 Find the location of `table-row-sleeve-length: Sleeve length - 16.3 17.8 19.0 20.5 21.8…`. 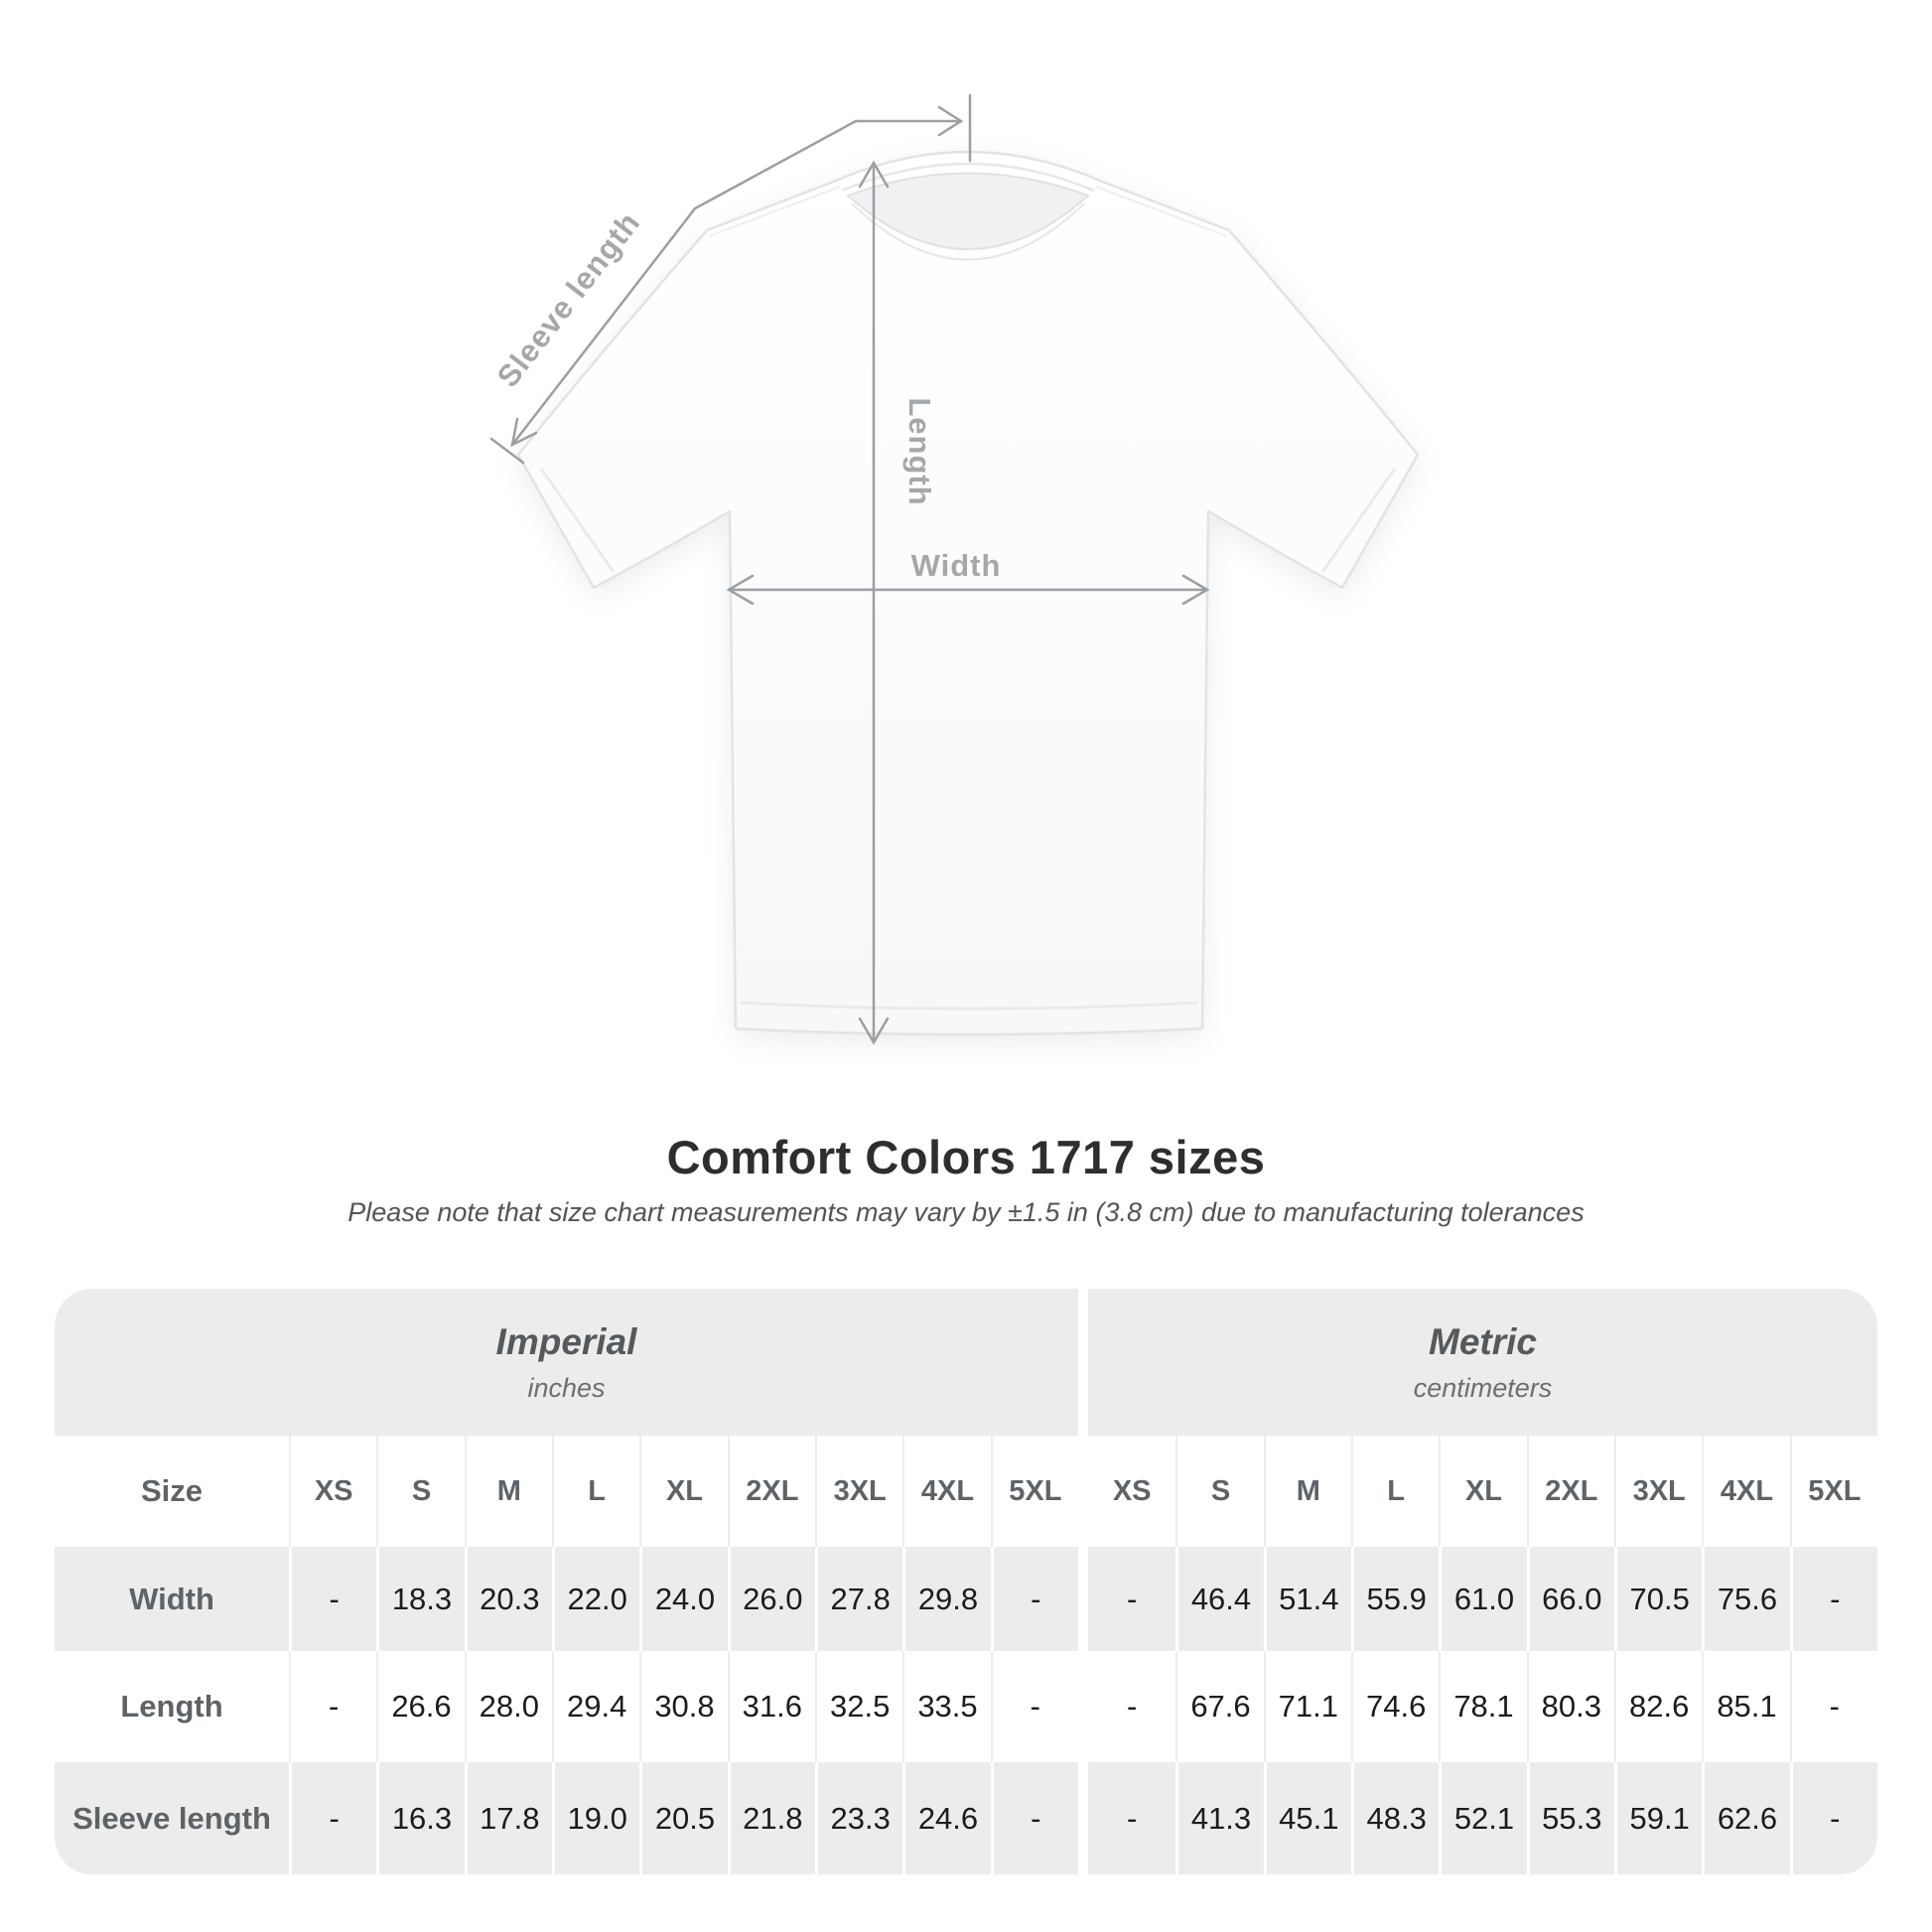

table-row-sleeve-length: Sleeve length - 16.3 17.8 19.0 20.5 21.8… is located at coordinates (966, 1818).